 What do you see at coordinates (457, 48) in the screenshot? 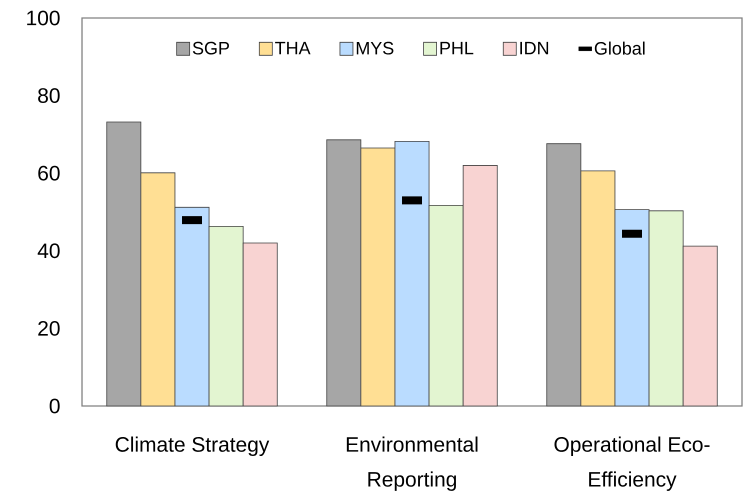
I see `legend-label: PHL` at bounding box center [457, 48].